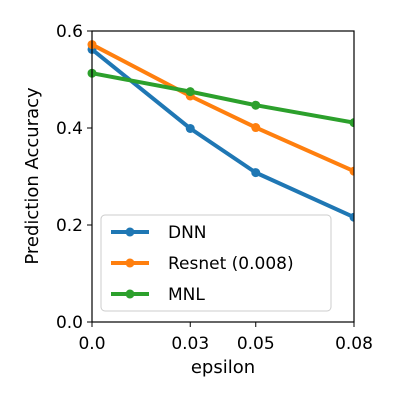 The width and height of the screenshot is (400, 400). Describe the element at coordinates (69, 226) in the screenshot. I see `y-tick-label-1: 0.2` at that location.